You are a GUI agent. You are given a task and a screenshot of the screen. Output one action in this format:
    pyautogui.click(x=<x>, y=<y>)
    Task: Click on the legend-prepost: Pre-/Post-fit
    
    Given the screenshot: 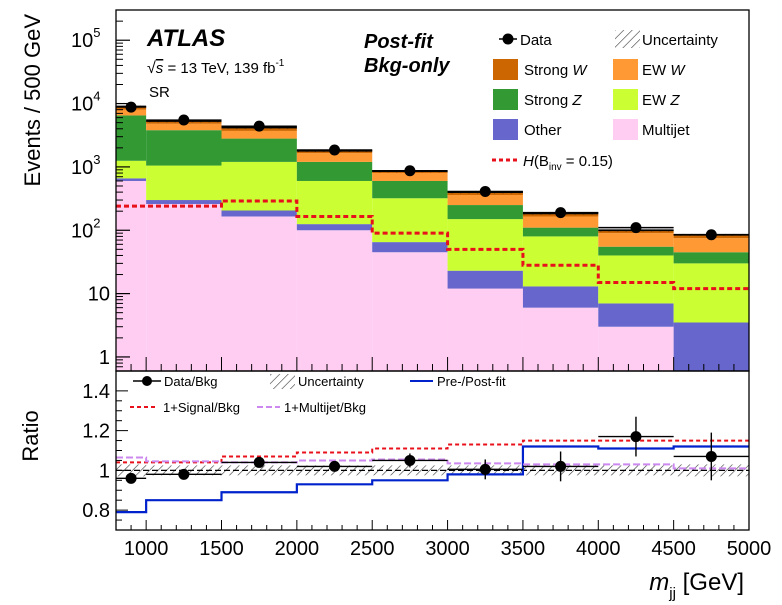 What is the action you would take?
    pyautogui.click(x=458, y=381)
    